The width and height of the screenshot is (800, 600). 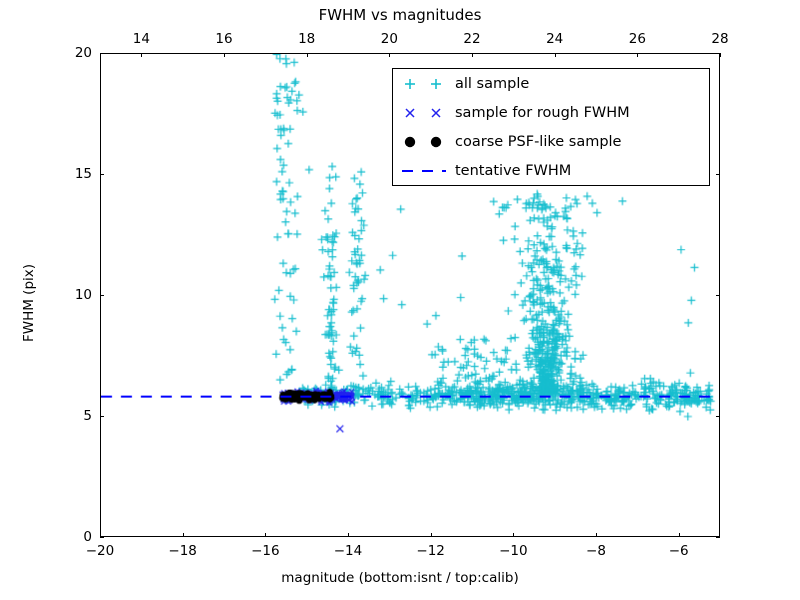 I want to click on legend-box: all sample sample for rough FWHM, so click(x=551, y=127).